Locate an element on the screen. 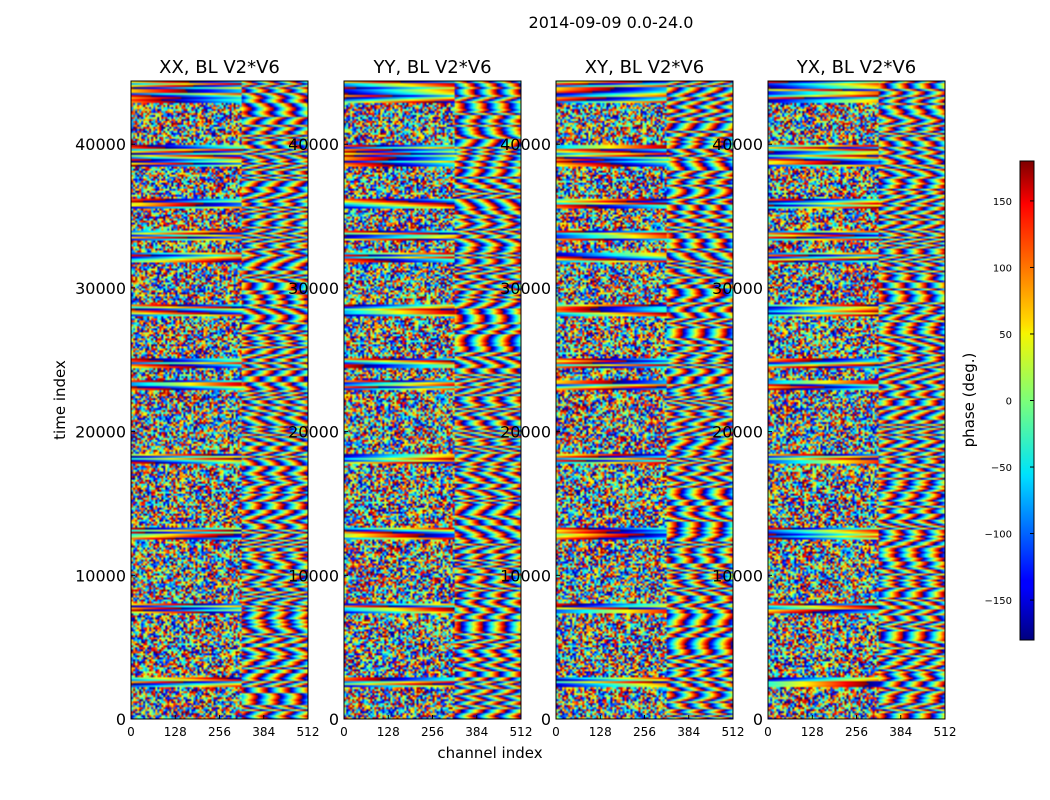  colorbar-tick-label: −50 is located at coordinates (1001, 468).